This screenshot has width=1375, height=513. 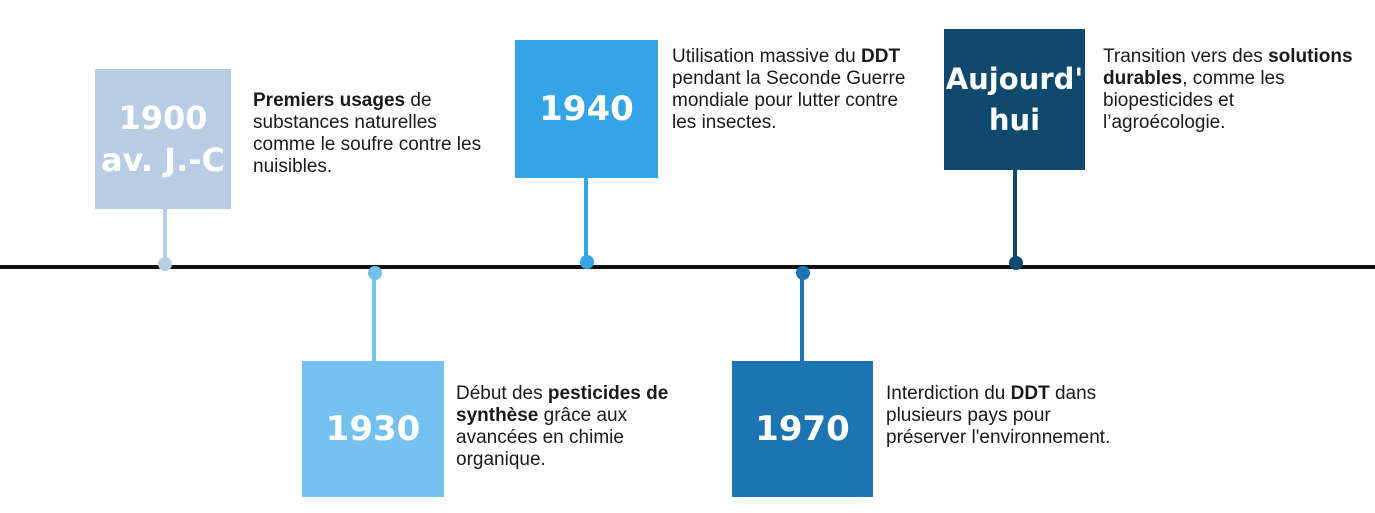 I want to click on event-1930-highlight: pesticides de synthèse, so click(x=562, y=404).